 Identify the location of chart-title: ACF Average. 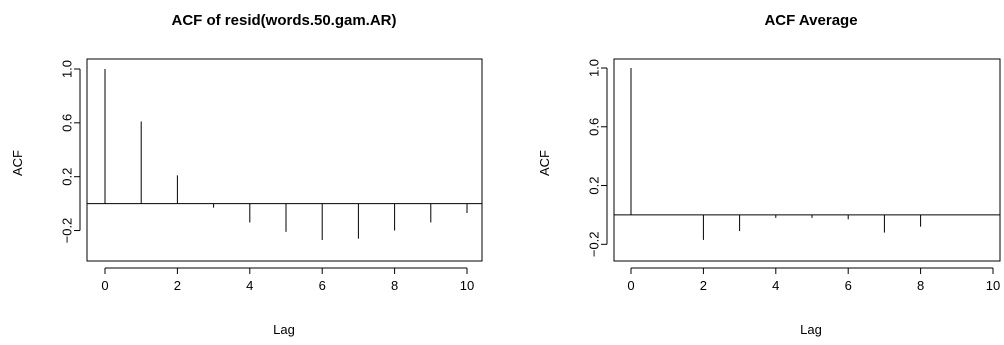
(810, 20).